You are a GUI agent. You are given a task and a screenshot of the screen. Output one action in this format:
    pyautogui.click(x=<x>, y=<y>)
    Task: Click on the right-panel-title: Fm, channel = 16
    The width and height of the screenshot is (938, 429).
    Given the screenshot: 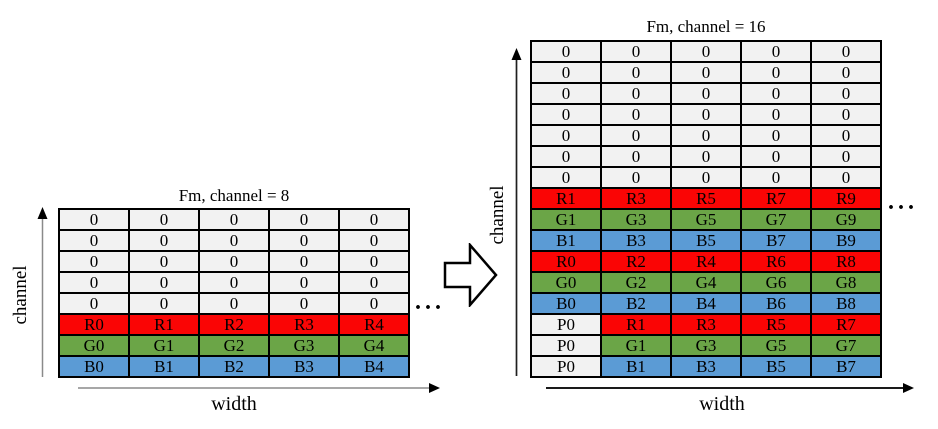 What is the action you would take?
    pyautogui.click(x=706, y=26)
    